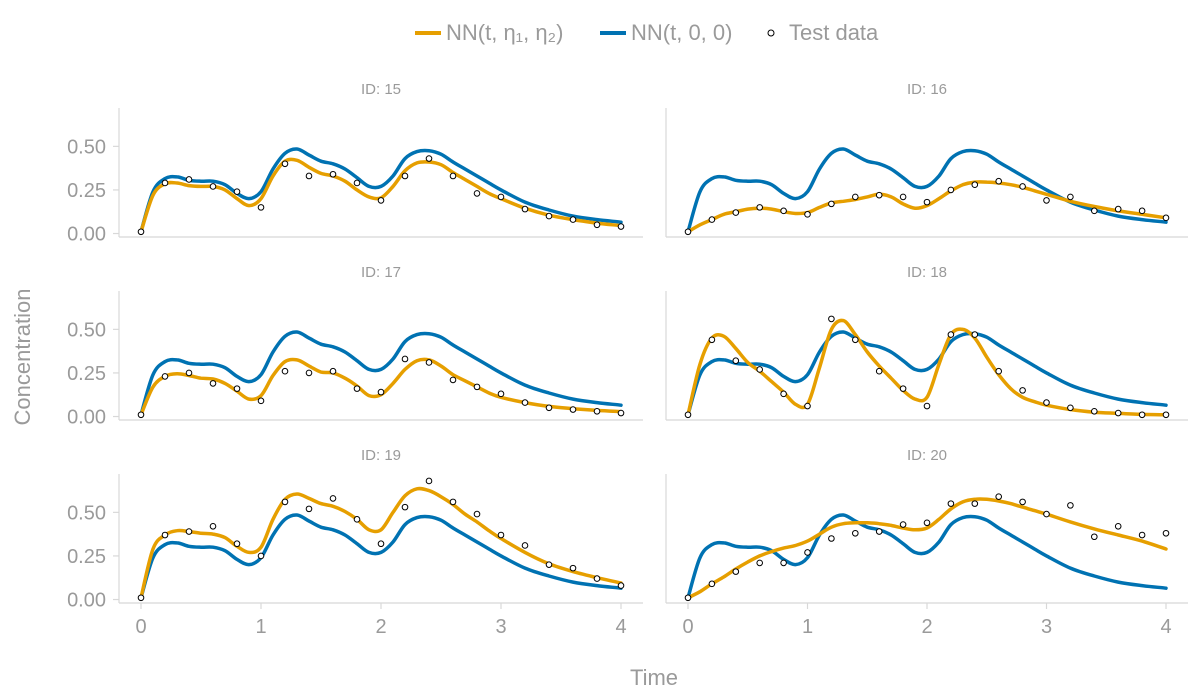 The height and width of the screenshot is (700, 1200). I want to click on panel-4: ID: 18, so click(926, 342).